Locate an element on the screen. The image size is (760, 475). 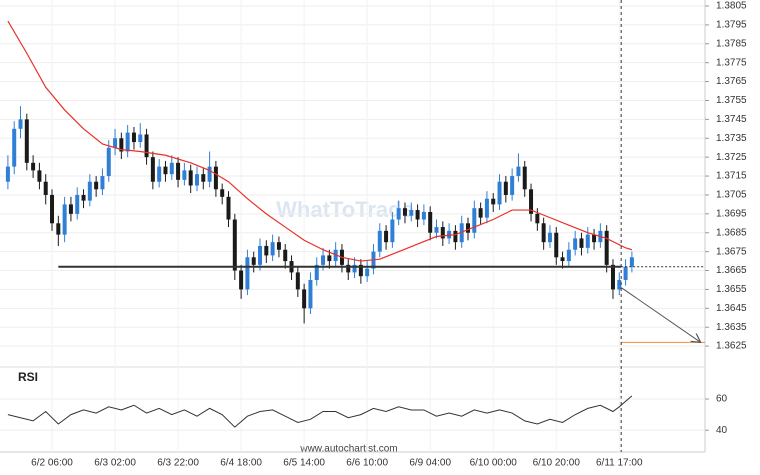
footer: www.autochartist.com is located at coordinates (348, 449).